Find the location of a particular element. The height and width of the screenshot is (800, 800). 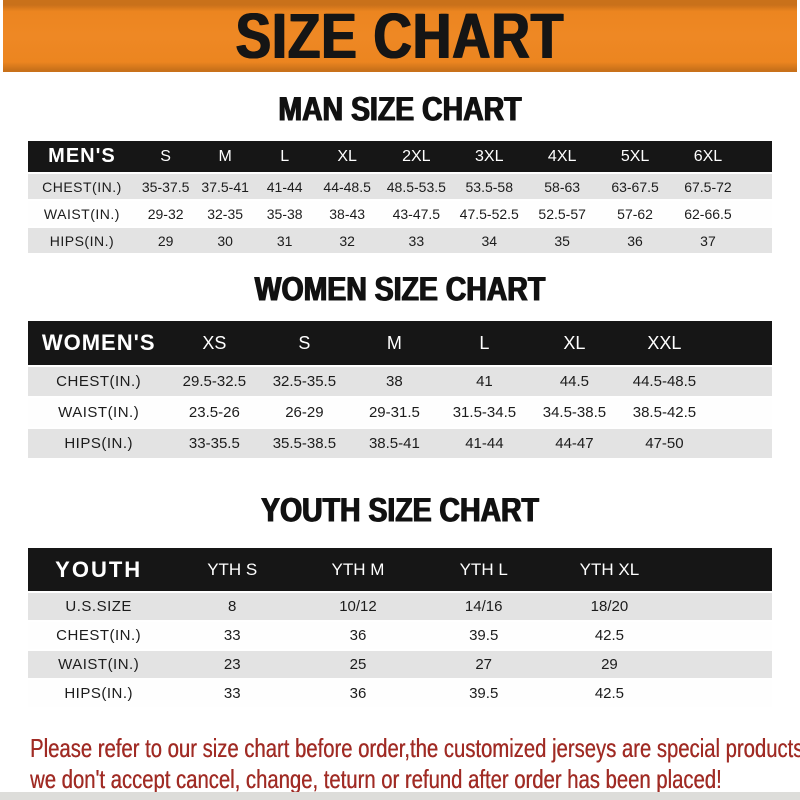

size-value: 34.5-38.5 is located at coordinates (574, 412).